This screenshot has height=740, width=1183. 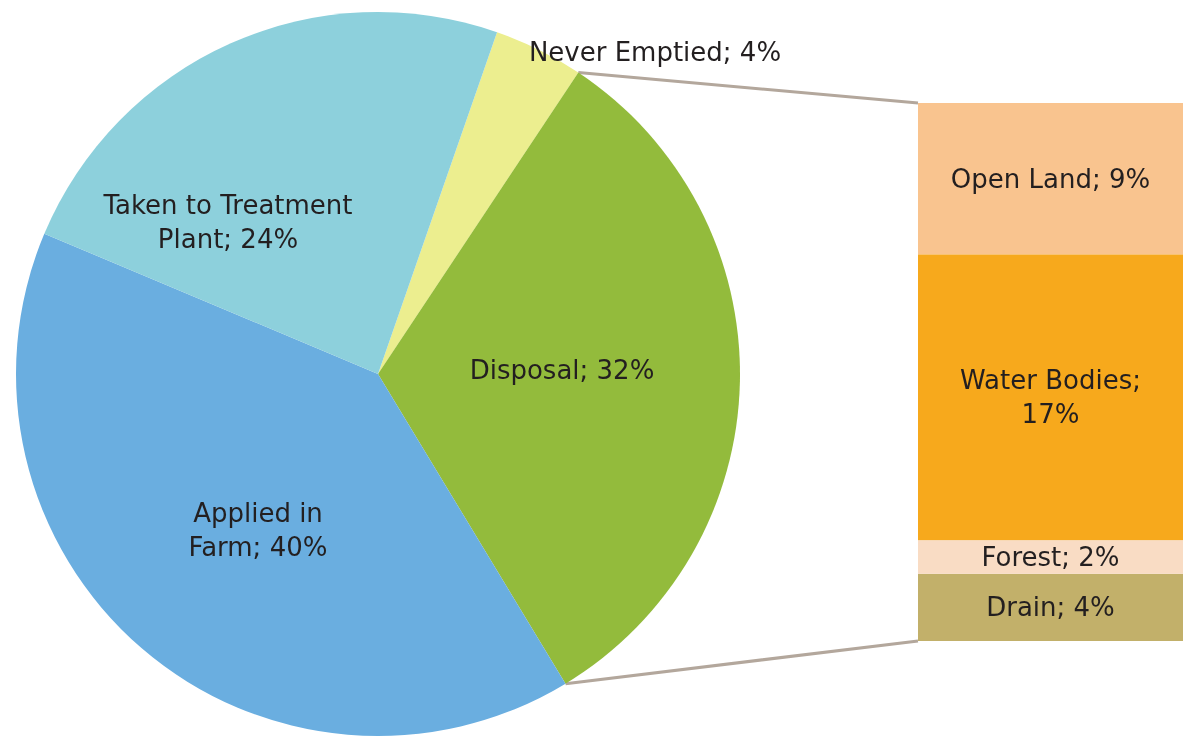 I want to click on slice-label: Applied in Farm; 40%, so click(x=258, y=530).